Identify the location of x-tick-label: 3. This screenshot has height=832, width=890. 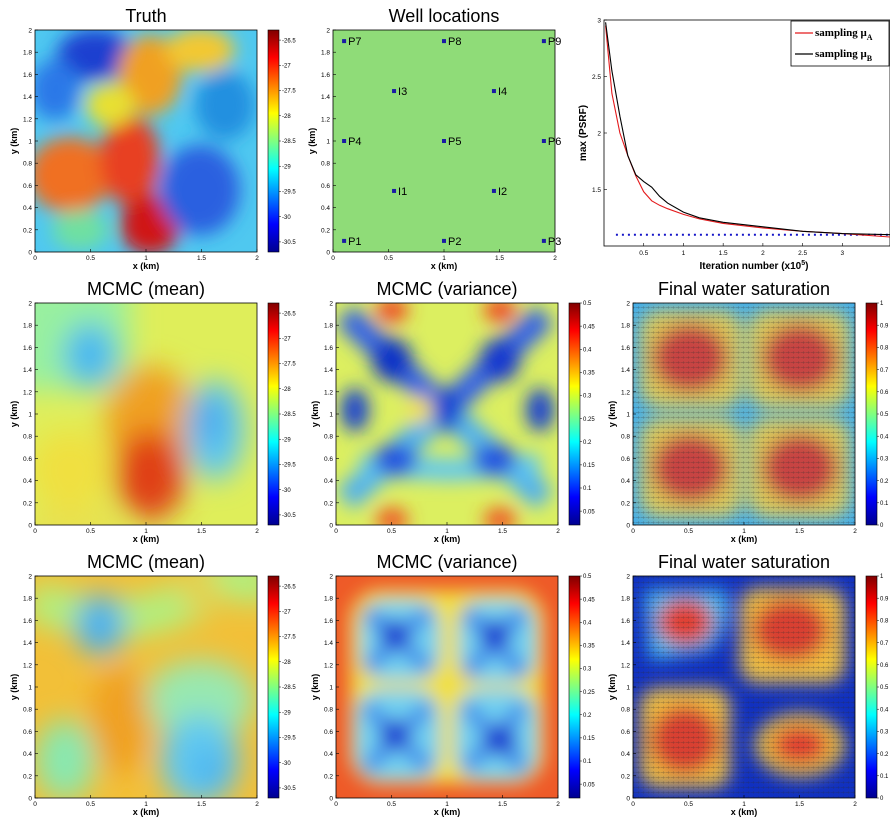
(843, 253).